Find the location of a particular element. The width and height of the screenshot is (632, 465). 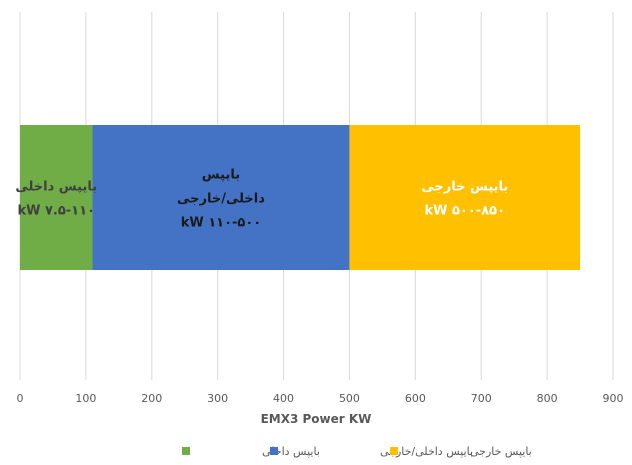

segment-label: بایپس داخلی/خارجی kW ۱۱۰-۵۰۰ is located at coordinates (221, 199).